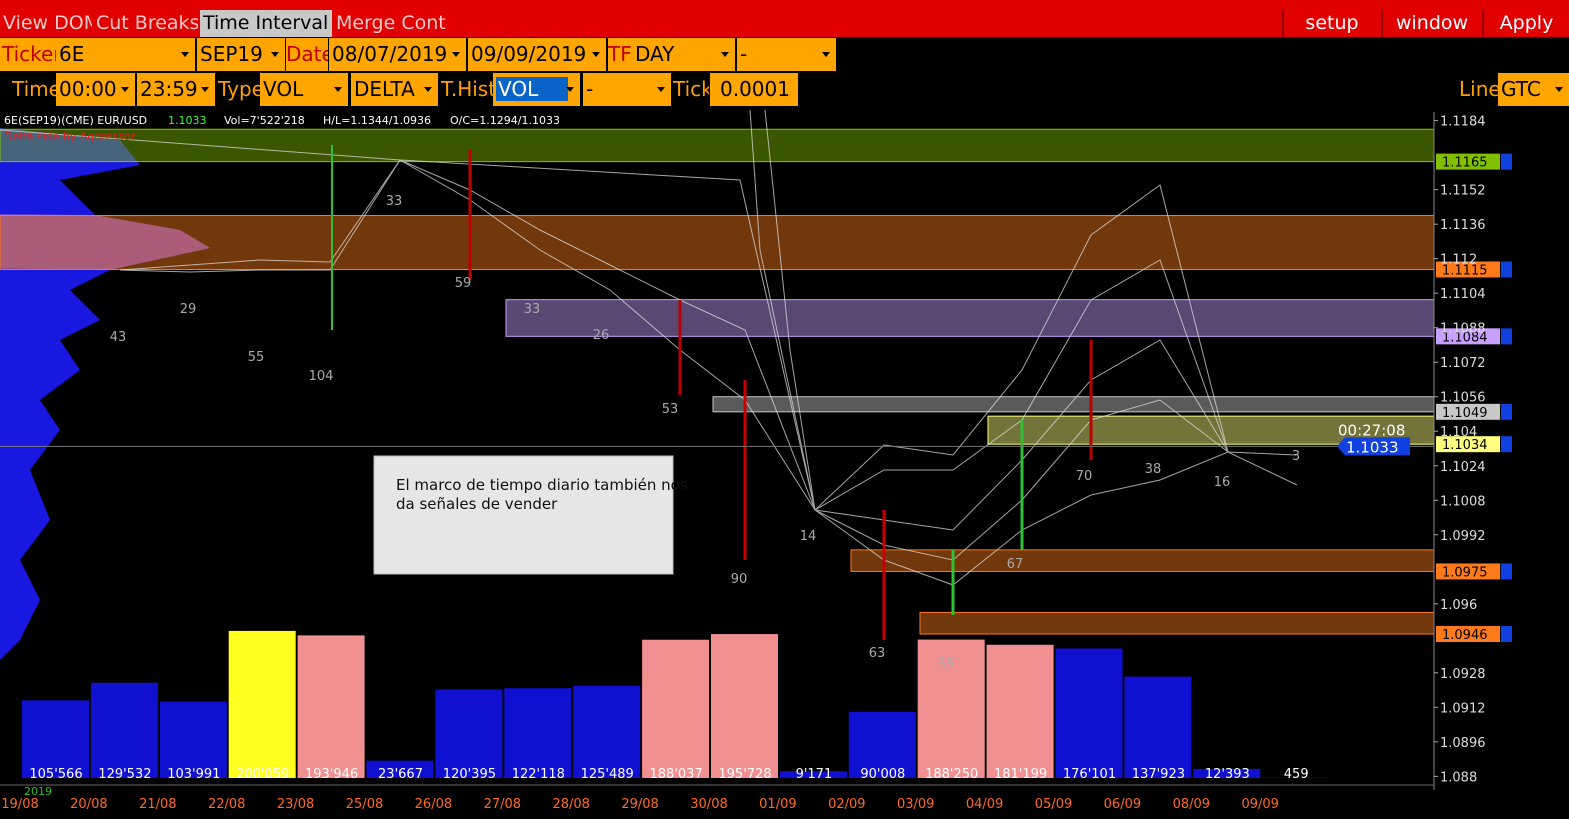 This screenshot has height=819, width=1569. Describe the element at coordinates (1463, 363) in the screenshot. I see `y-tick-label: 1.1072` at that location.